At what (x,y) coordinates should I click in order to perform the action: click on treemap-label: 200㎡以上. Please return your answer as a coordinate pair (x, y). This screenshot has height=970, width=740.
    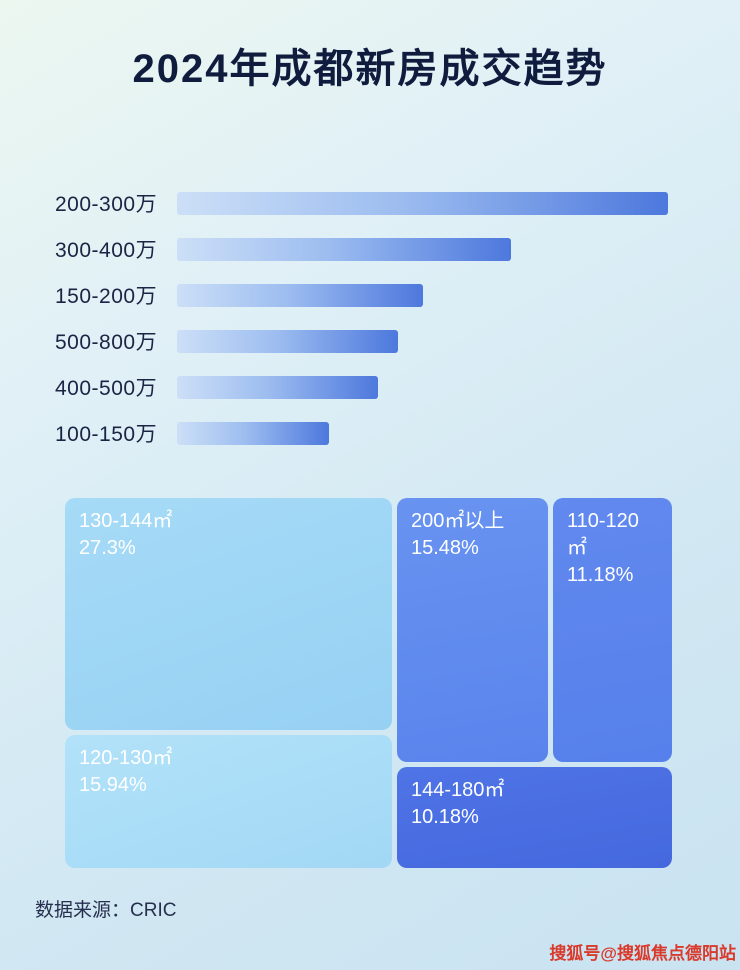
    Looking at the image, I should click on (458, 521).